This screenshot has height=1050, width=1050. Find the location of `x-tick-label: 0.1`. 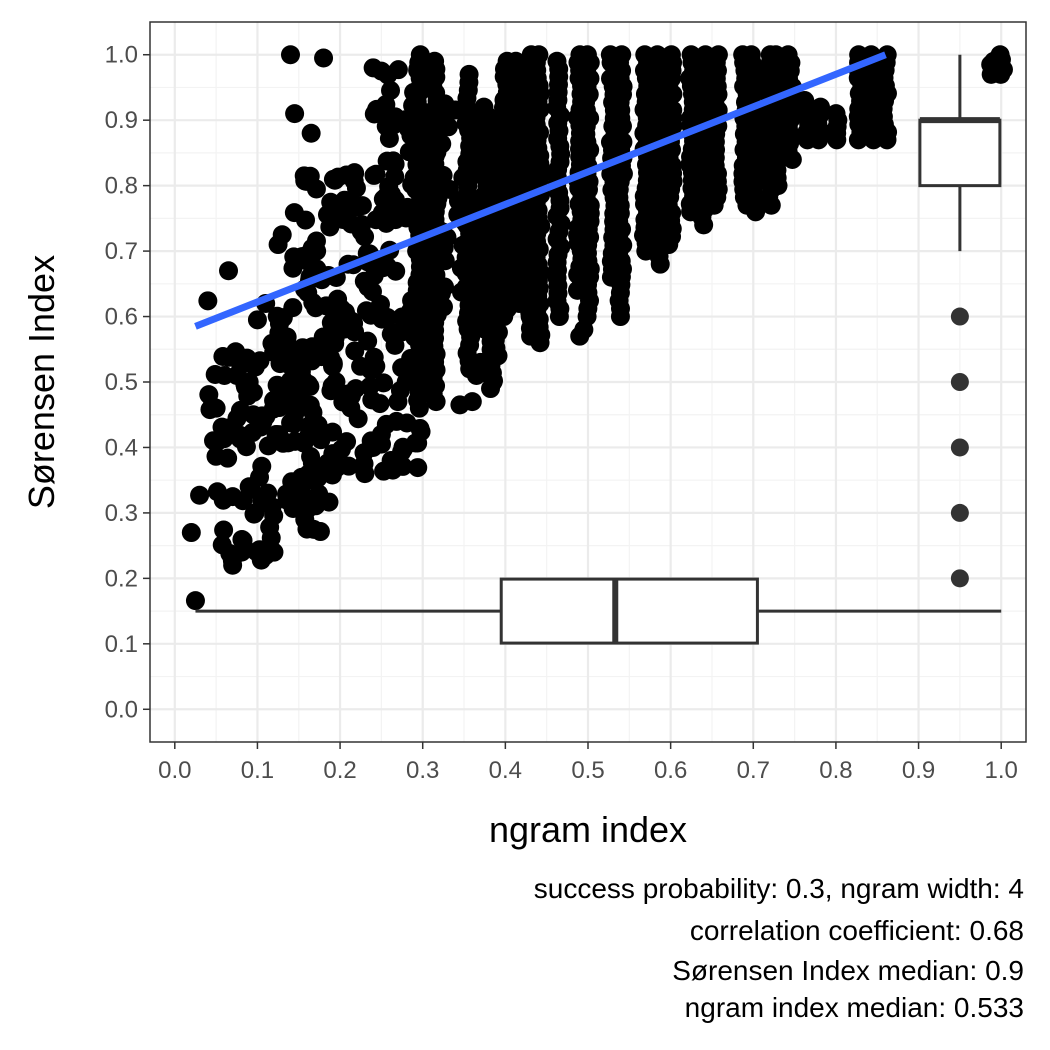

x-tick-label: 0.1 is located at coordinates (257, 770).